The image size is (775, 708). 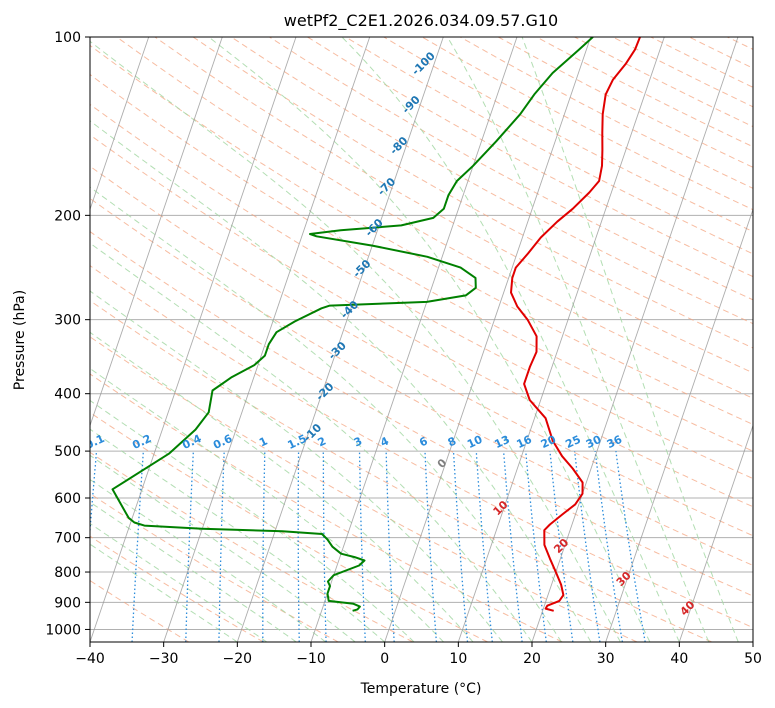 What do you see at coordinates (753, 659) in the screenshot?
I see `x-tick-label: 50` at bounding box center [753, 659].